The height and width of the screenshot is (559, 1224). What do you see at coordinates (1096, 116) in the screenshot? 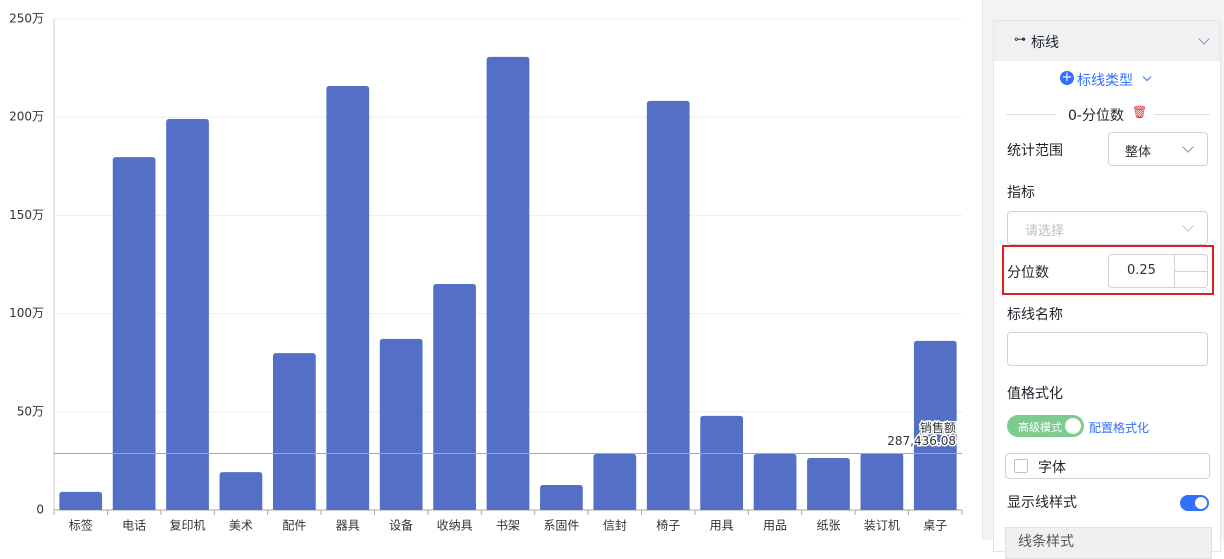
I see `line-title: 0-分位数` at bounding box center [1096, 116].